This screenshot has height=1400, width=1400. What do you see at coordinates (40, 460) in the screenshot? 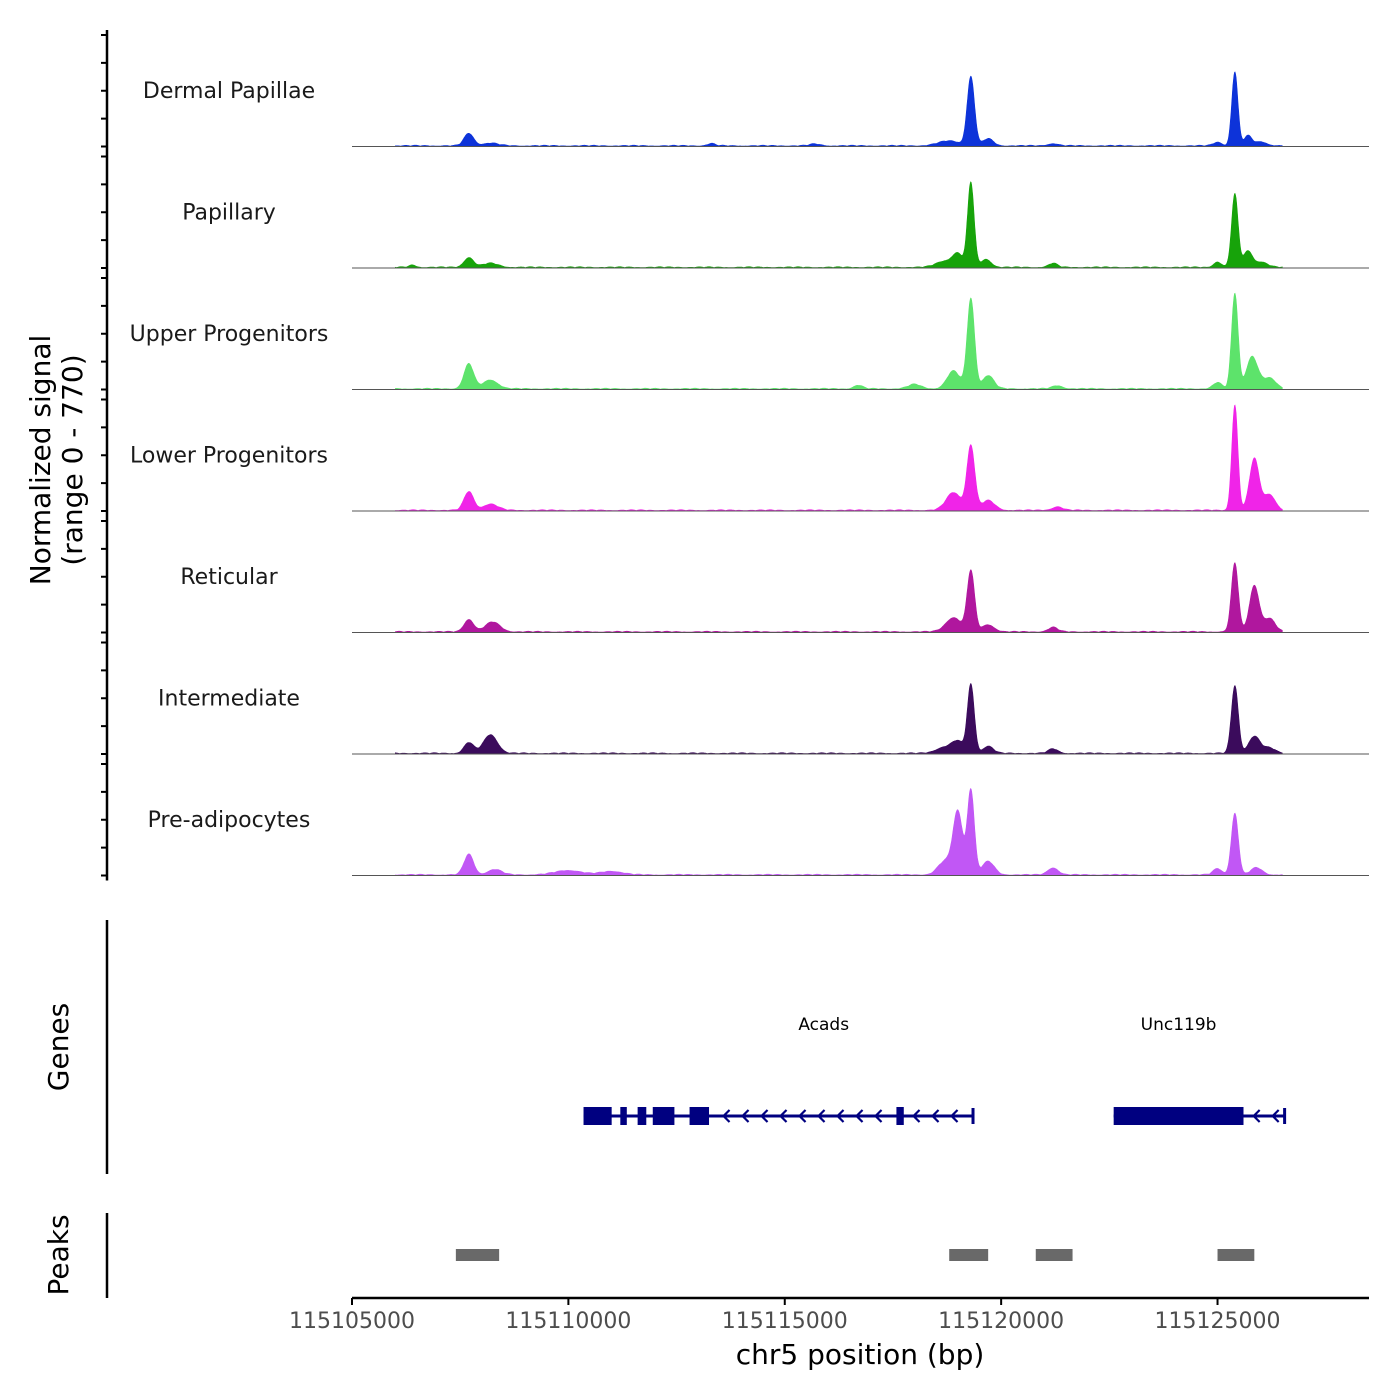
I see `y-axis-title-line1: Normalized signal` at bounding box center [40, 460].